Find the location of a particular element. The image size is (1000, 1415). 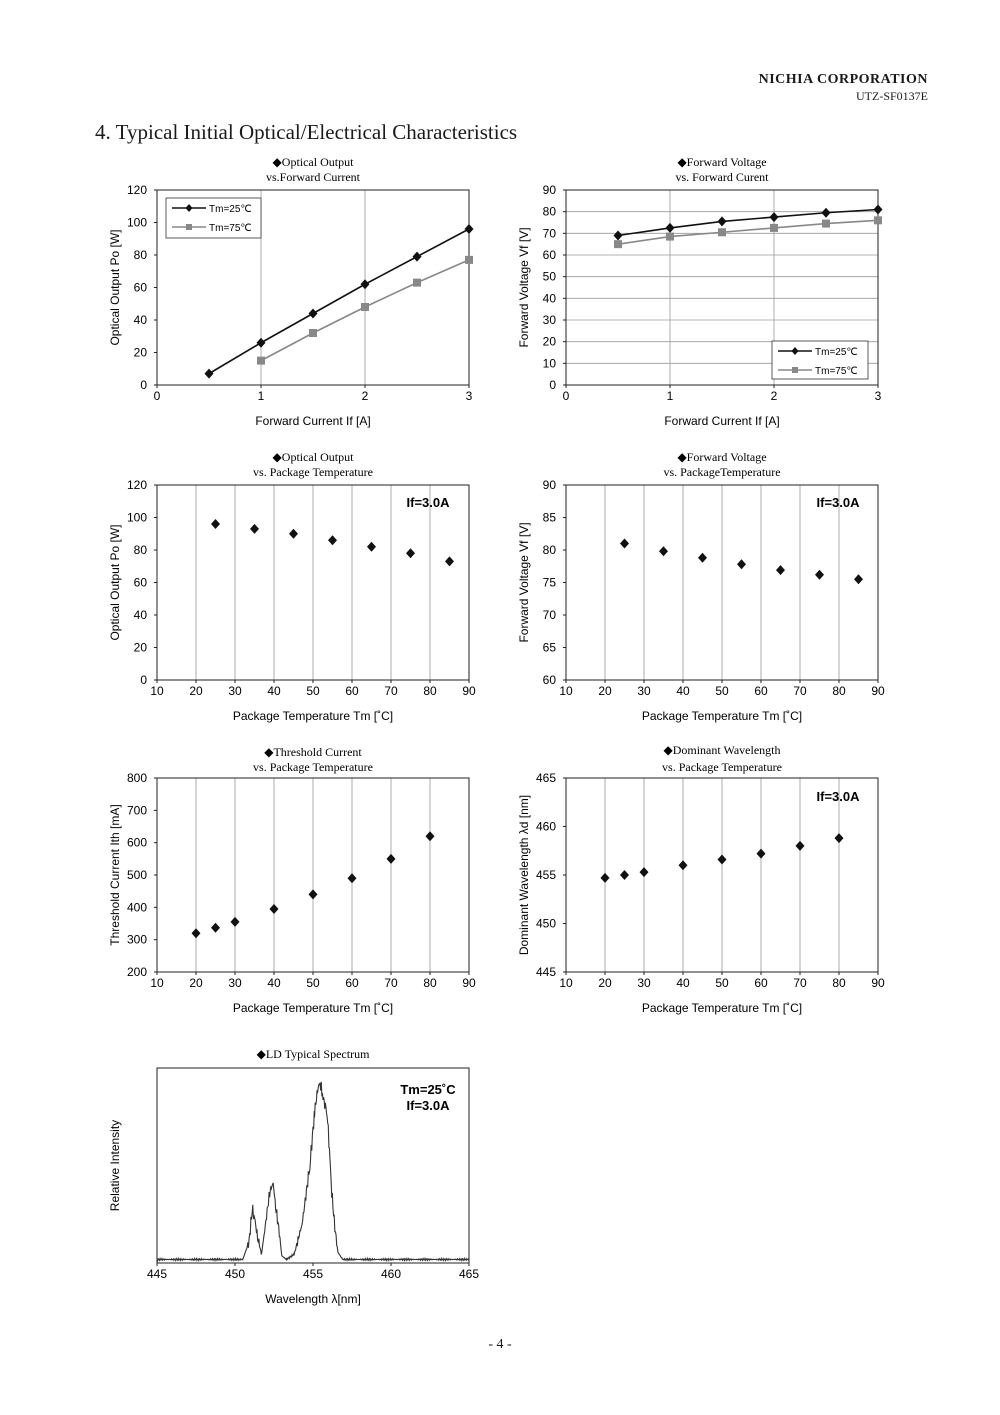

legend-label: Tm=25℃ is located at coordinates (836, 352).